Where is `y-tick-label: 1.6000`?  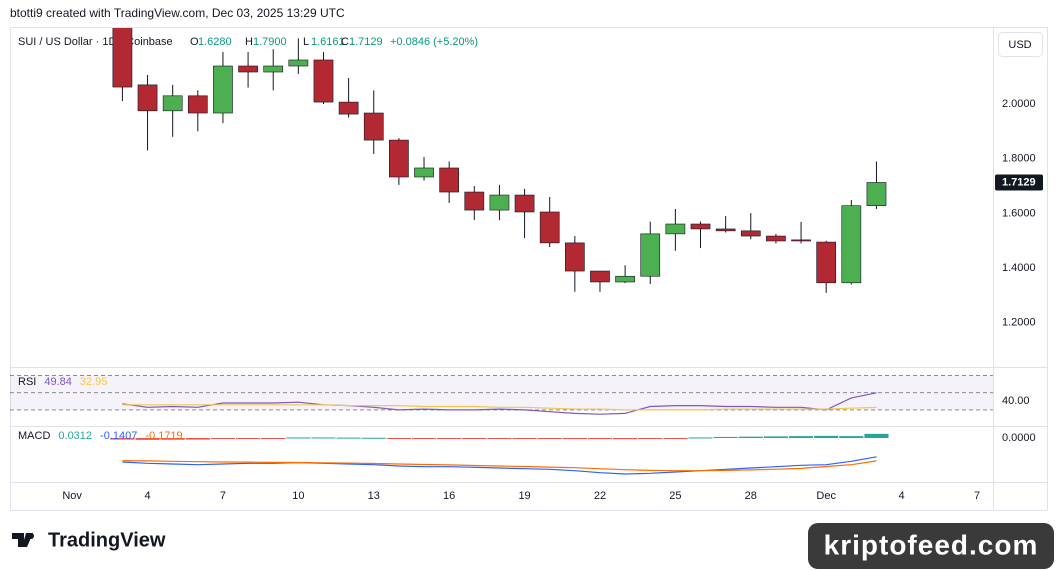 y-tick-label: 1.6000 is located at coordinates (1019, 213).